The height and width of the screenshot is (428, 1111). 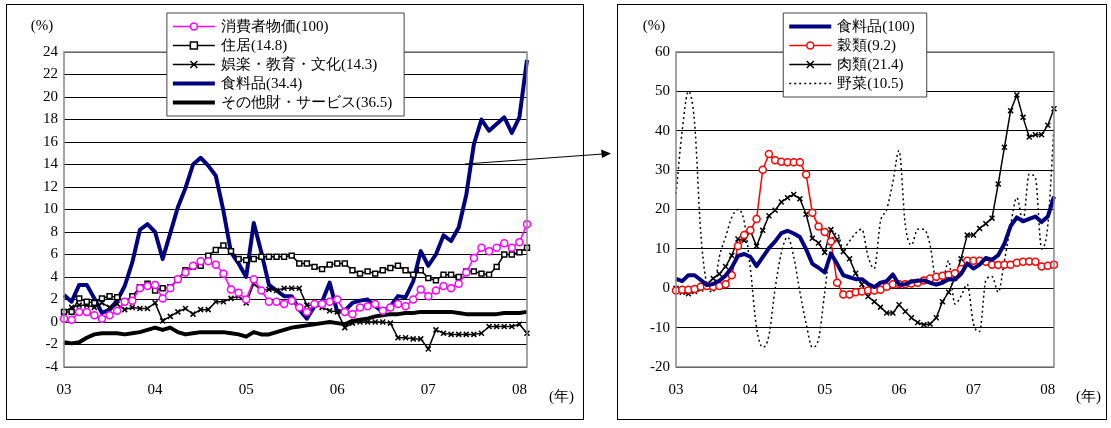 I want to click on y-tick-label: 2, so click(x=54, y=298).